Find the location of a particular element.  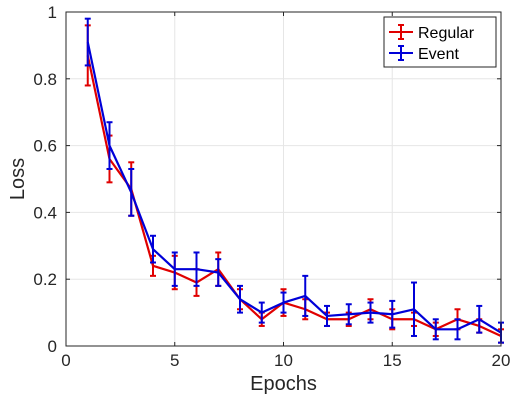

x-tick-label: 20 is located at coordinates (501, 360).